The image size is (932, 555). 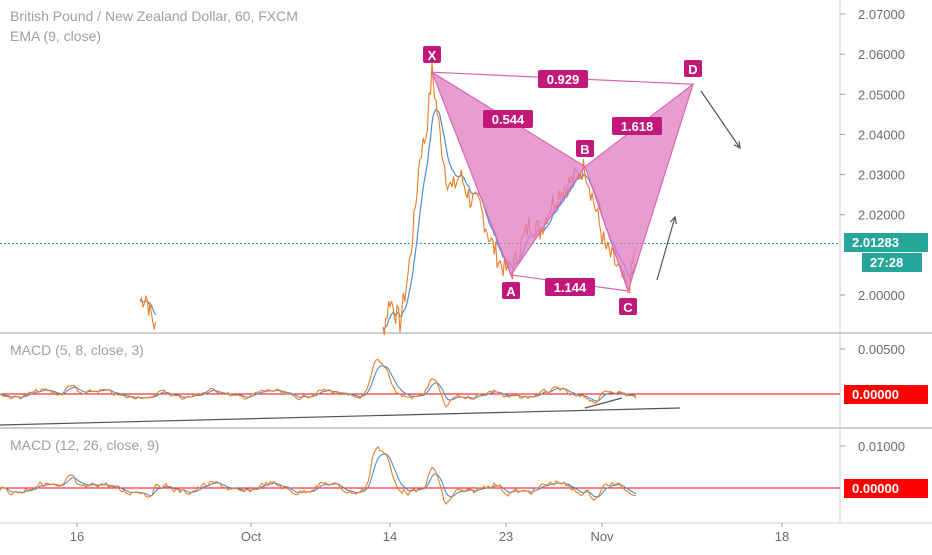 What do you see at coordinates (886, 394) in the screenshot?
I see `macd-fast-zero-tag: 0.00000` at bounding box center [886, 394].